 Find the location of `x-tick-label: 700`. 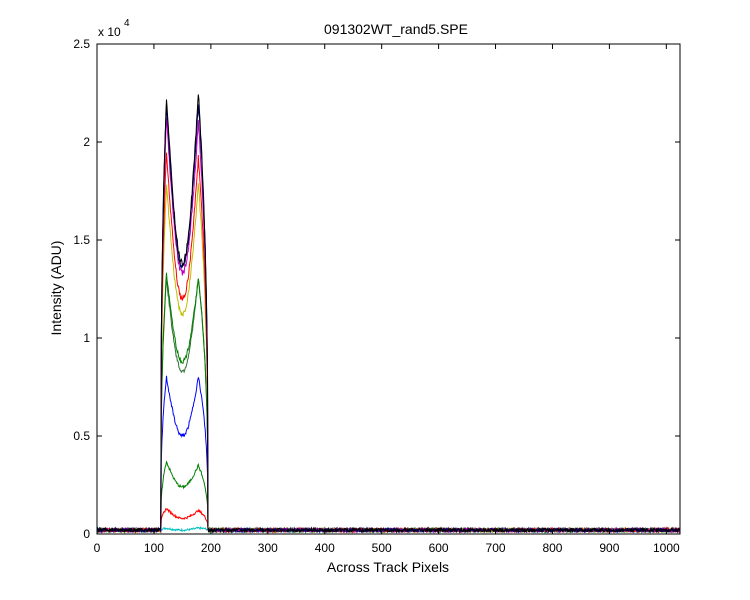

x-tick-label: 700 is located at coordinates (496, 548).